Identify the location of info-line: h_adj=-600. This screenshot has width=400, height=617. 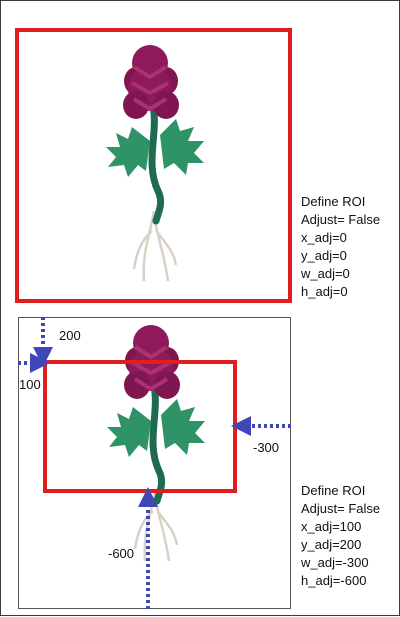
(334, 580).